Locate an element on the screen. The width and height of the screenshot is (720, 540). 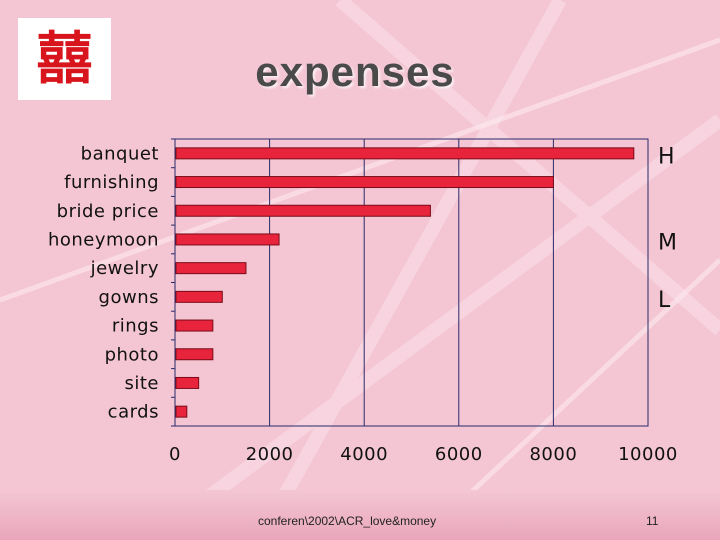
bar-jewelry is located at coordinates (211, 268).